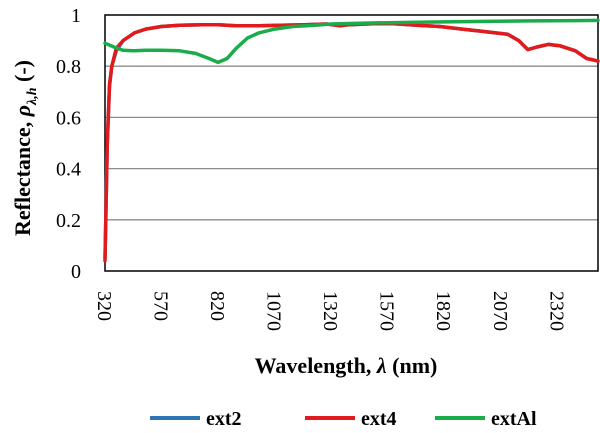  I want to click on x-tick-labels: 320 570 820 1070 1320 1570 1820 2070 2320, so click(330, 311).